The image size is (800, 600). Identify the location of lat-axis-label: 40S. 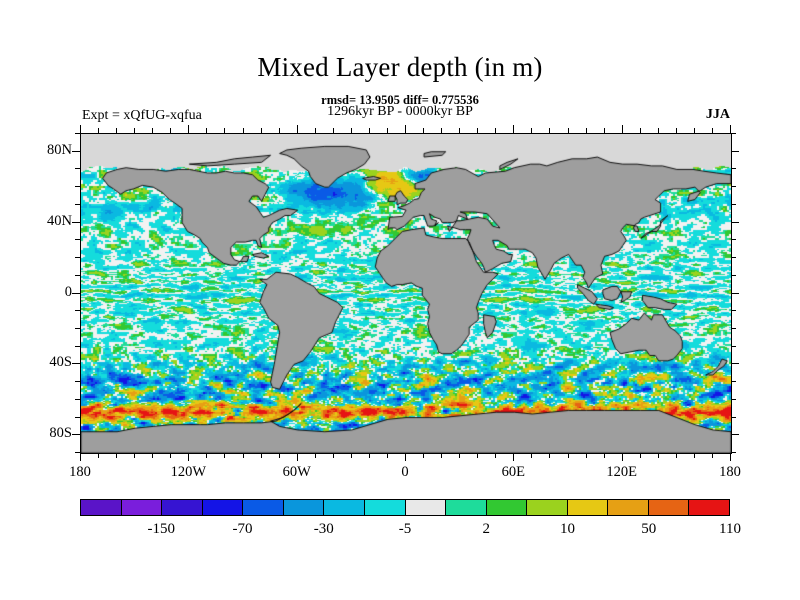
(60, 362).